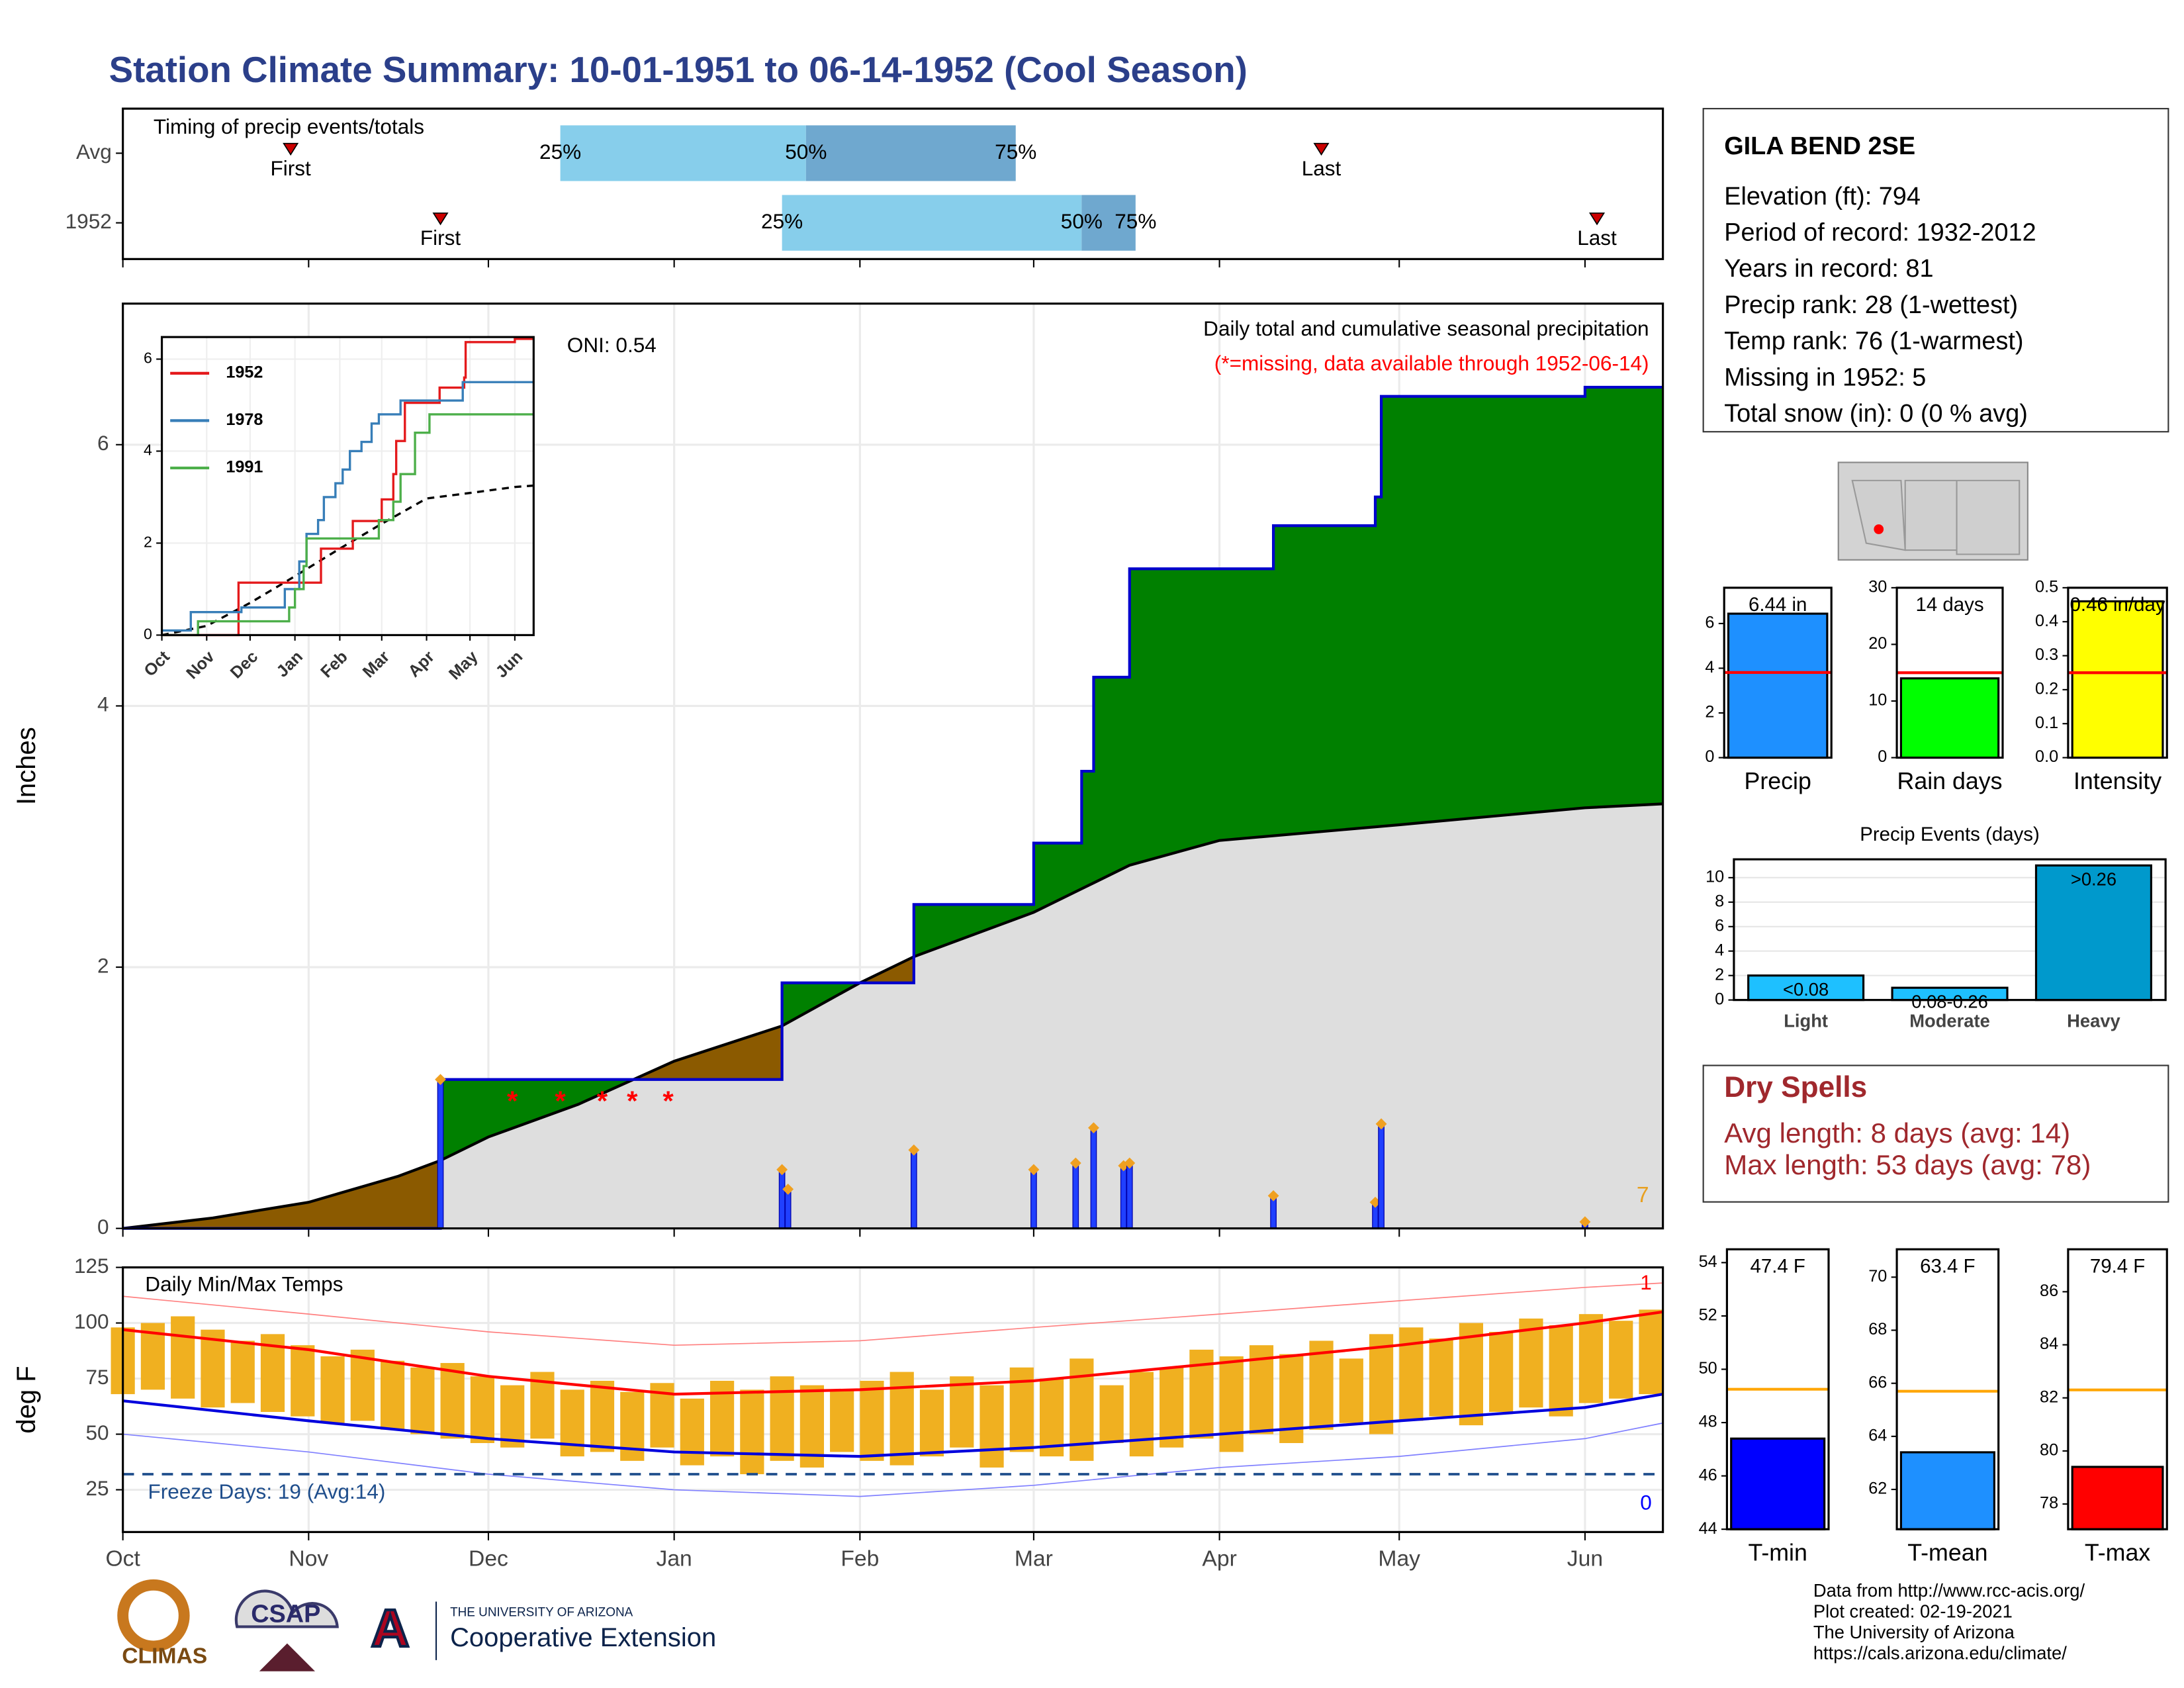 This screenshot has height=1688, width=2184. What do you see at coordinates (1879, 529) in the screenshot?
I see `map-station` at bounding box center [1879, 529].